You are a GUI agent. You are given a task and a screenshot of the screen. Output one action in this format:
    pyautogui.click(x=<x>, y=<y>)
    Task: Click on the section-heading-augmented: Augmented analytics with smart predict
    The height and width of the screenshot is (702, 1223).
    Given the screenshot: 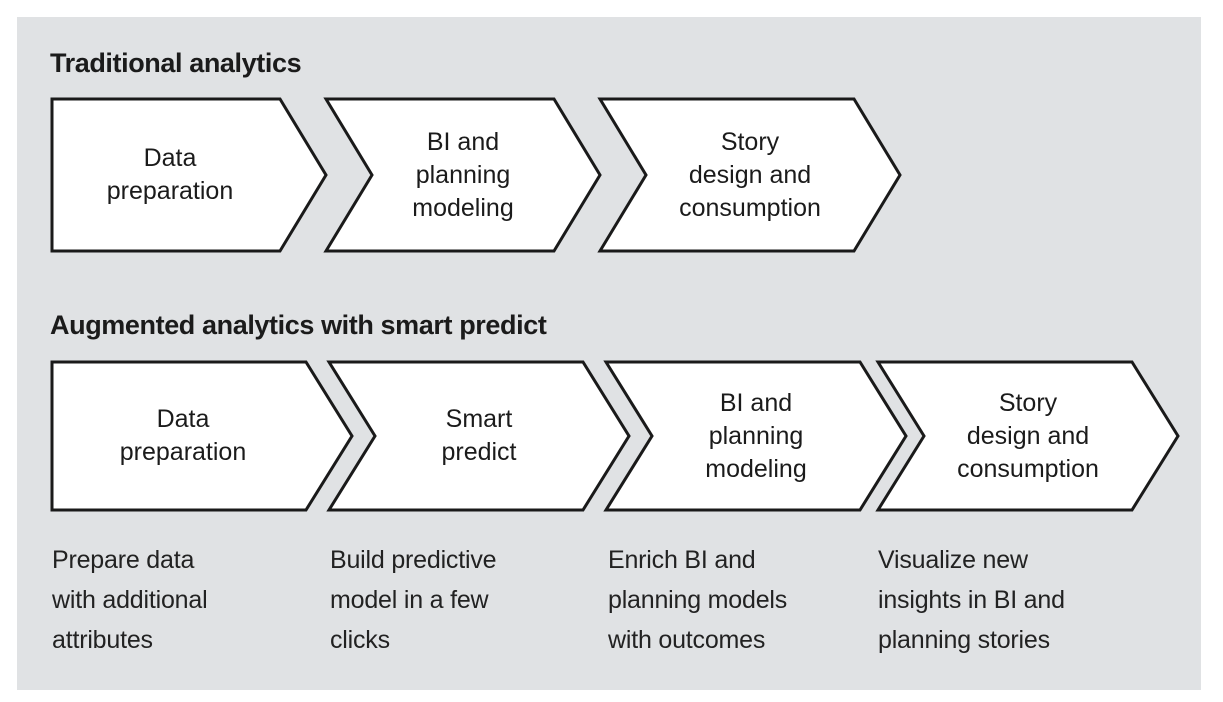 What is the action you would take?
    pyautogui.click(x=298, y=325)
    